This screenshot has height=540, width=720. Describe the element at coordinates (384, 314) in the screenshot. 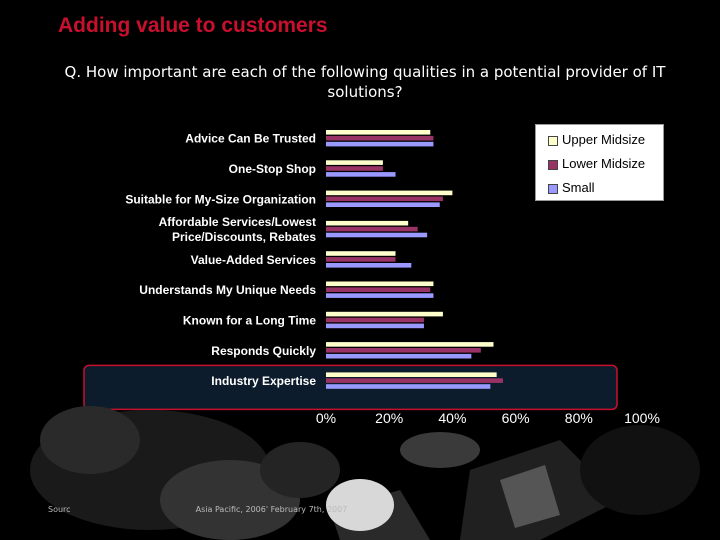

I see `bar-upper-midsize-known-for-a-long-time` at that location.